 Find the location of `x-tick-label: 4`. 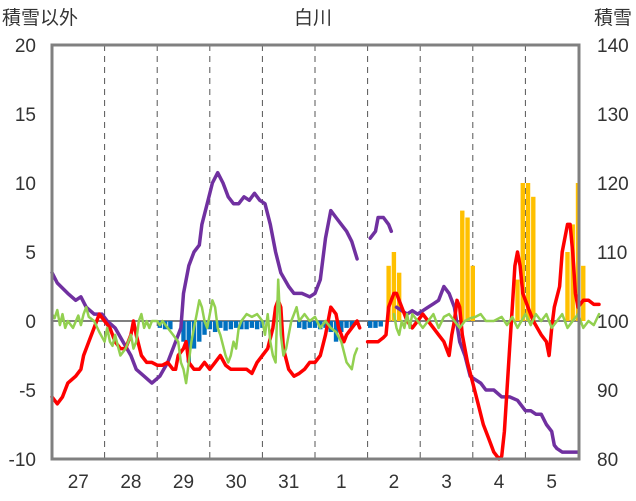

x-tick-label: 4 is located at coordinates (499, 482).